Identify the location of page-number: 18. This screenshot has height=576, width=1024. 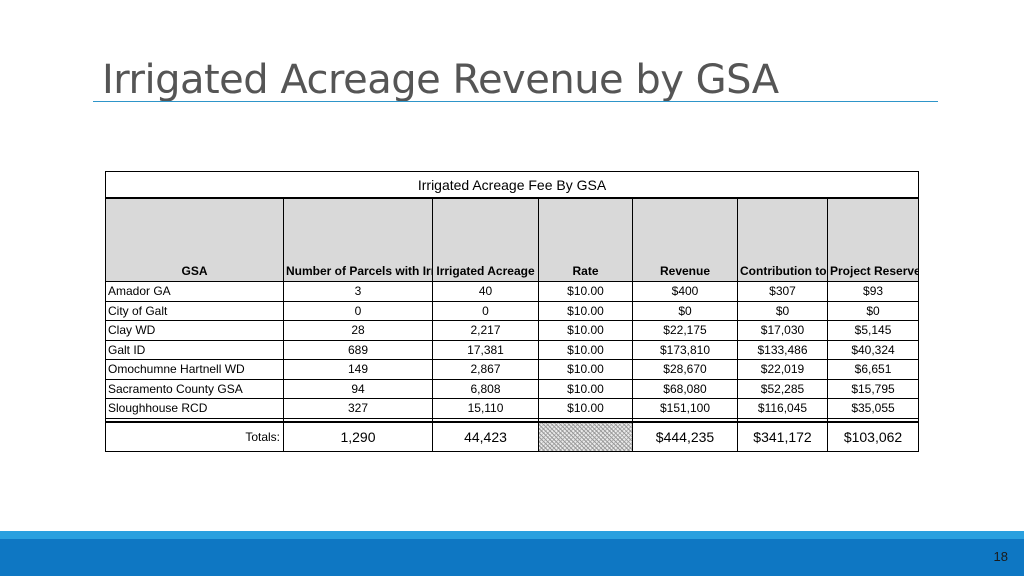
(1000, 556).